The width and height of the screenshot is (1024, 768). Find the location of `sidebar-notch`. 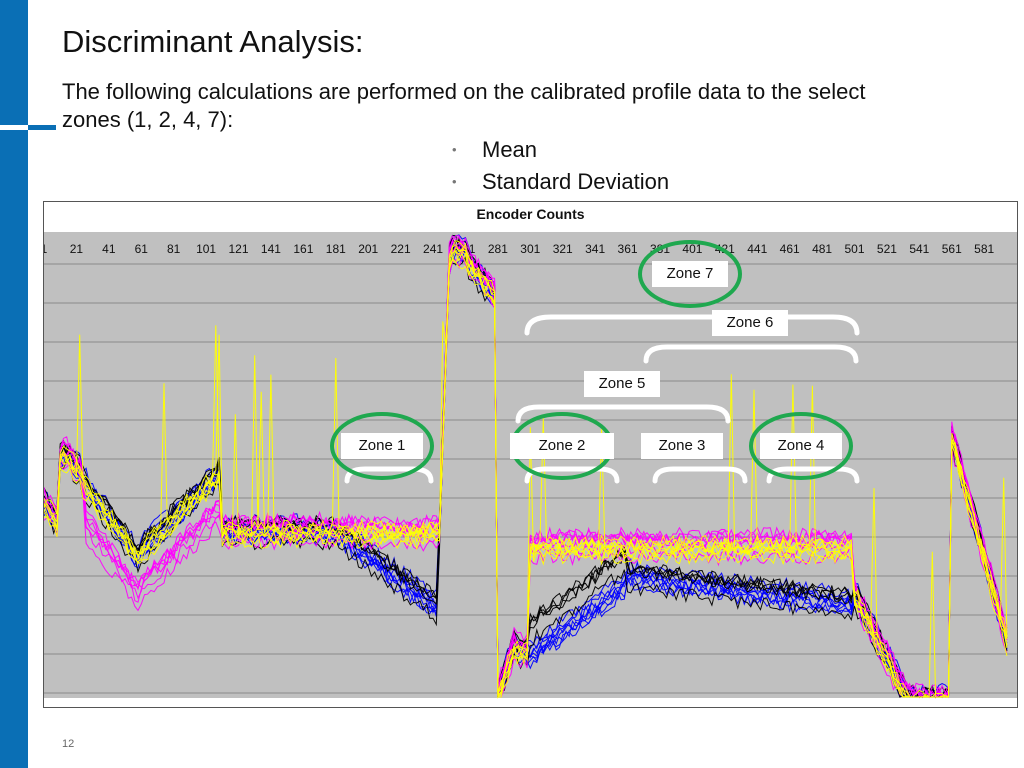

sidebar-notch is located at coordinates (14, 127).